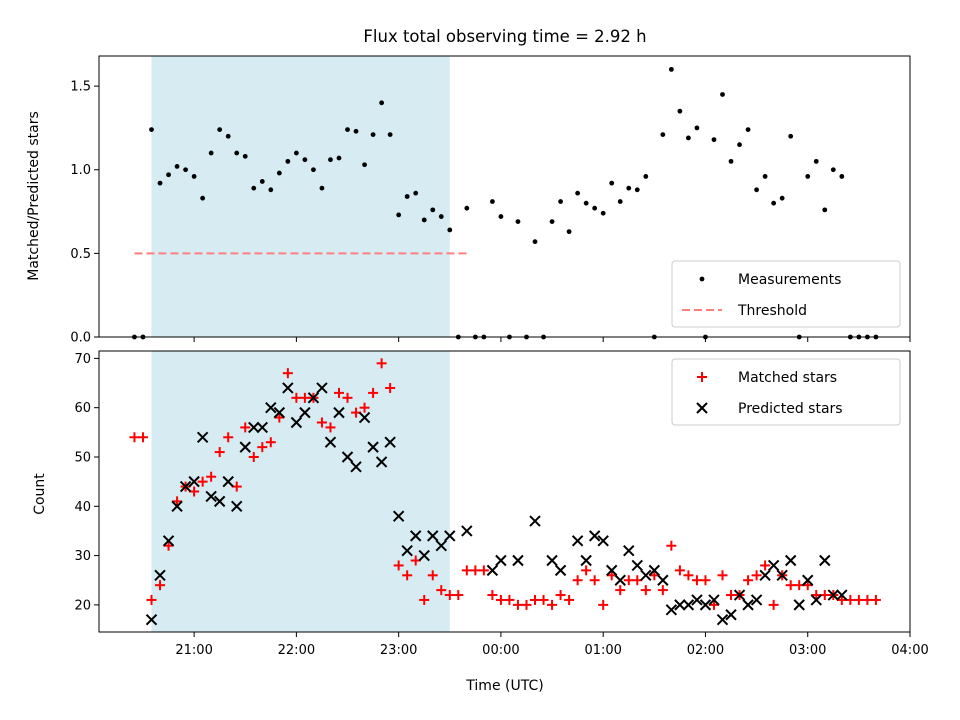 This screenshot has height=720, width=960. Describe the element at coordinates (193, 650) in the screenshot. I see `x-tick-label: 21:00` at that location.